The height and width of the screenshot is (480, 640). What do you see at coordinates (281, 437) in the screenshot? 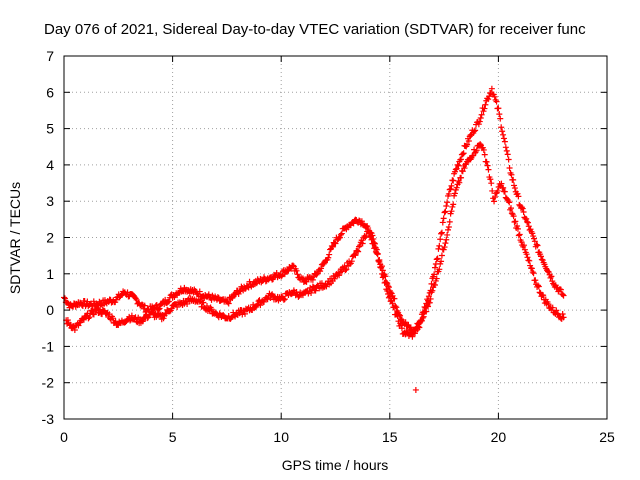
I see `x-tick-label: 10` at bounding box center [281, 437].